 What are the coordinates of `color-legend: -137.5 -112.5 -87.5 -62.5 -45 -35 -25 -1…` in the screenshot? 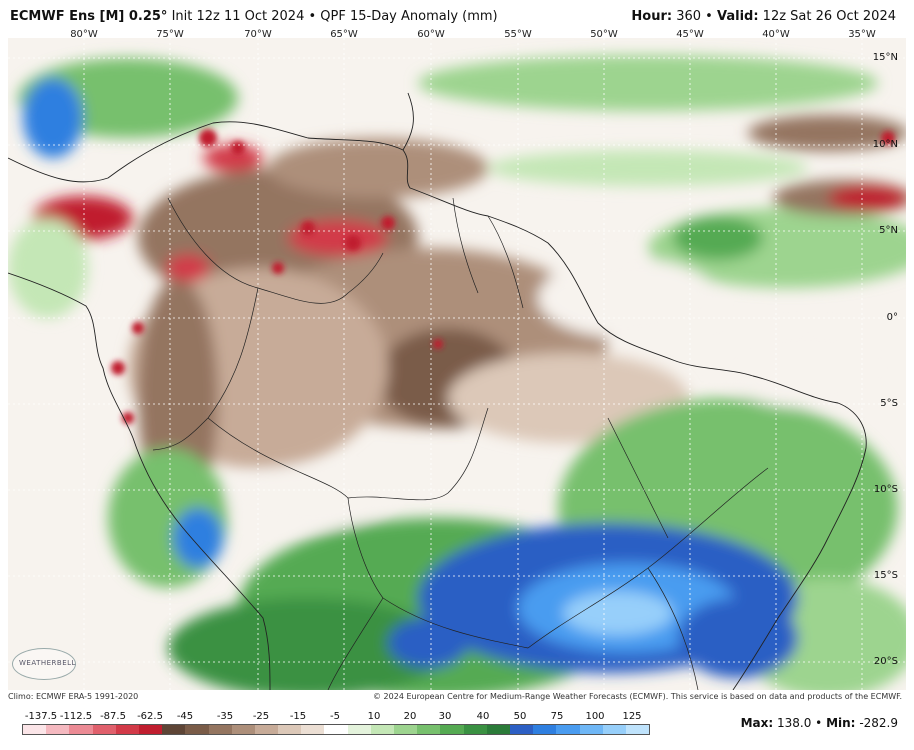 It's located at (336, 729).